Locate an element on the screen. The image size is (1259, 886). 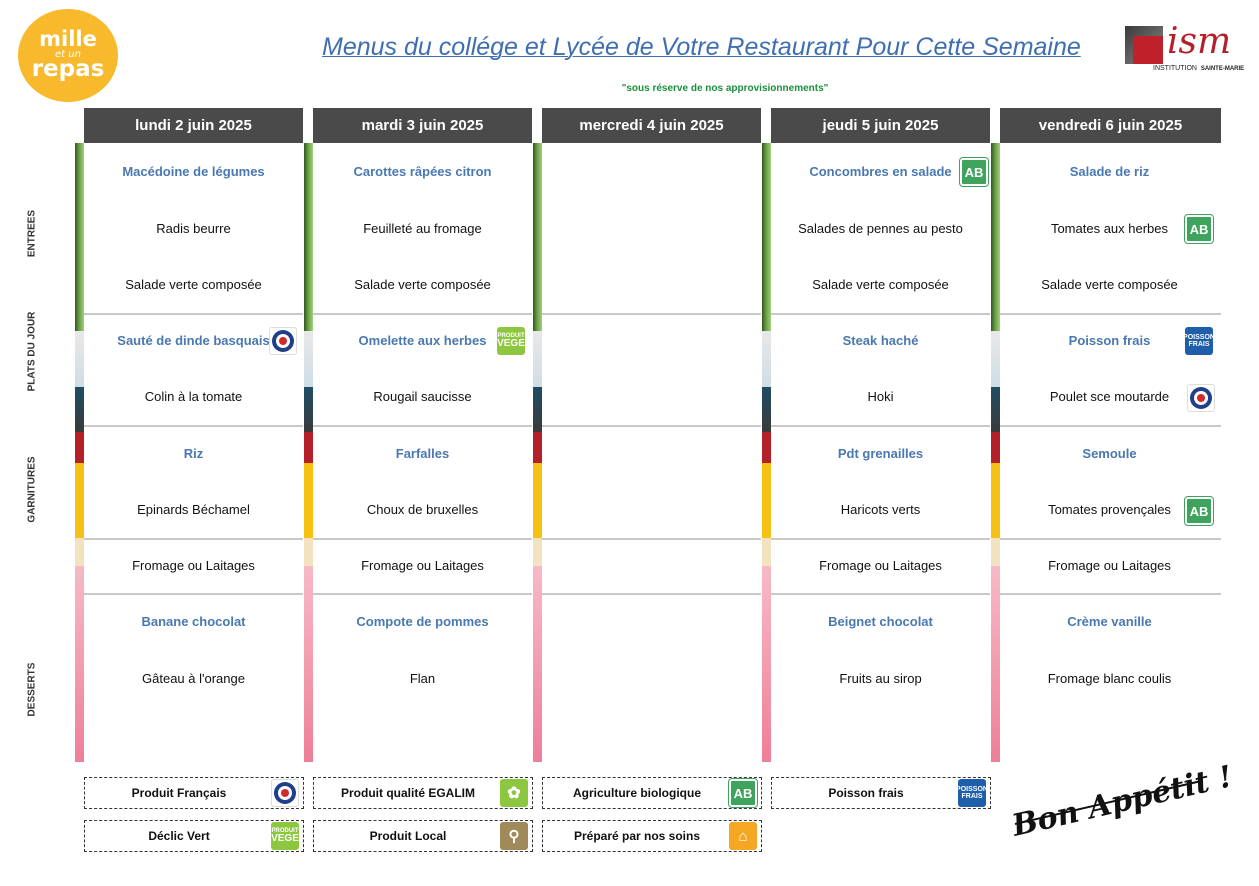
legend-homemade: Préparé par nos soins ⌂ is located at coordinates (652, 836).